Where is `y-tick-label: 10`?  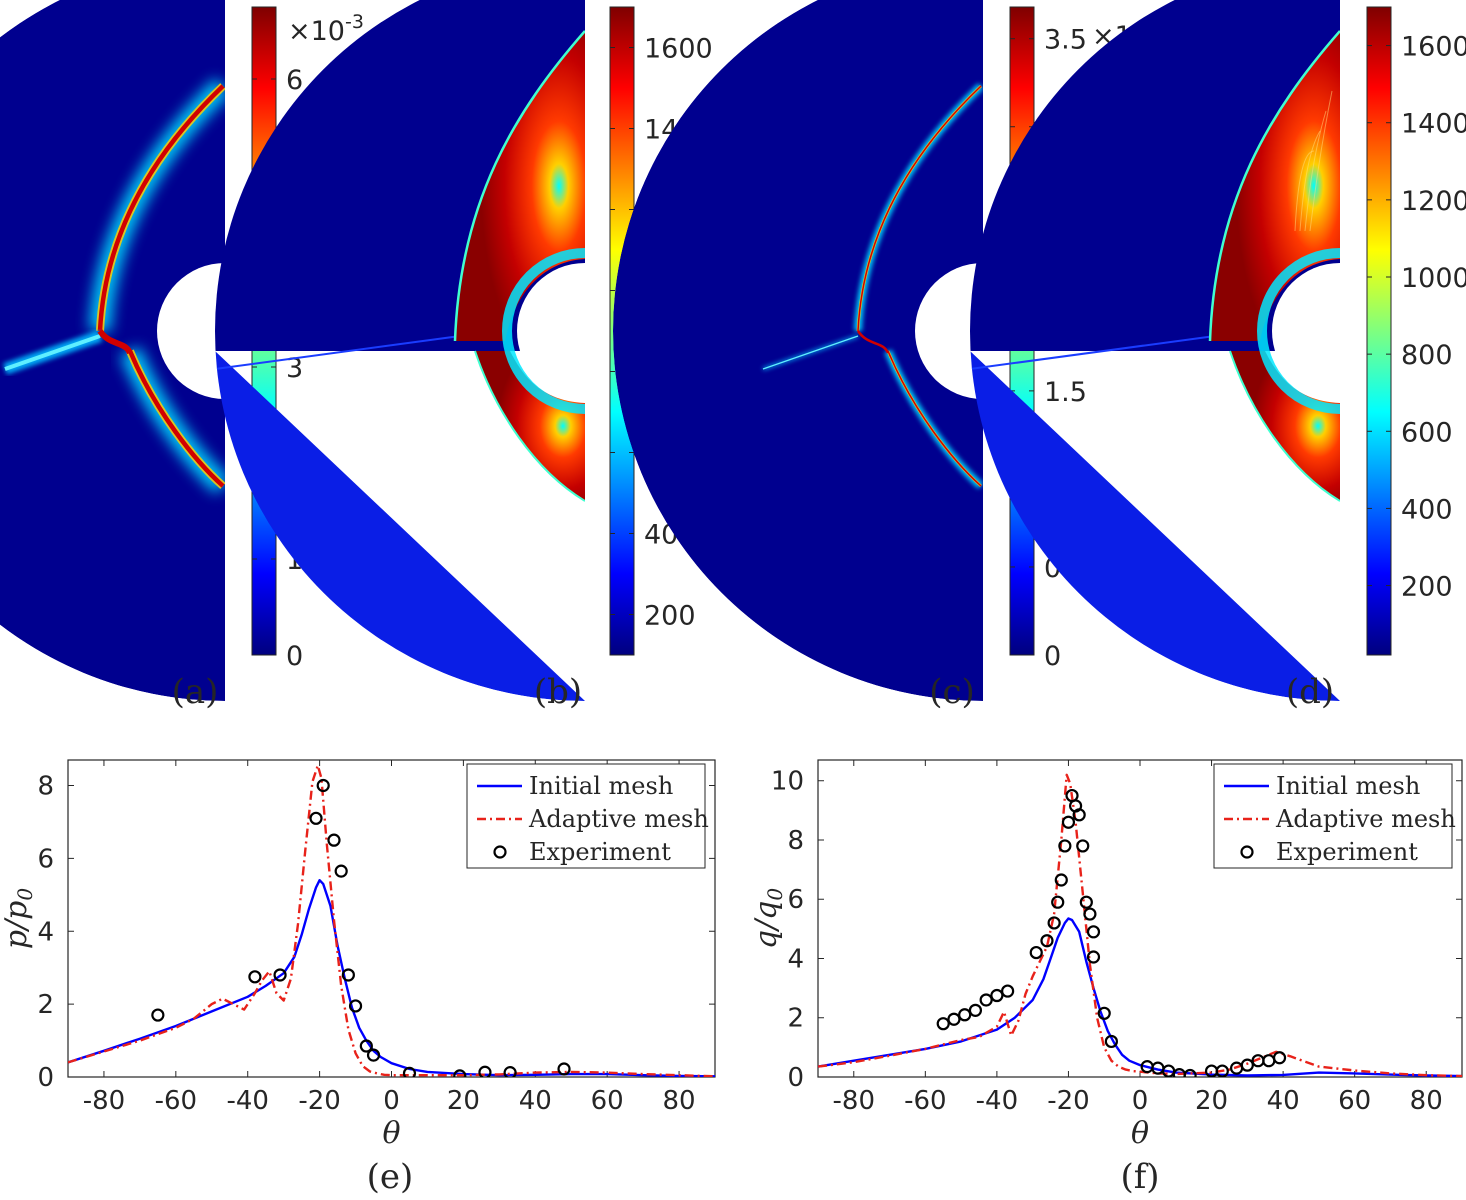 y-tick-label: 10 is located at coordinates (787, 782).